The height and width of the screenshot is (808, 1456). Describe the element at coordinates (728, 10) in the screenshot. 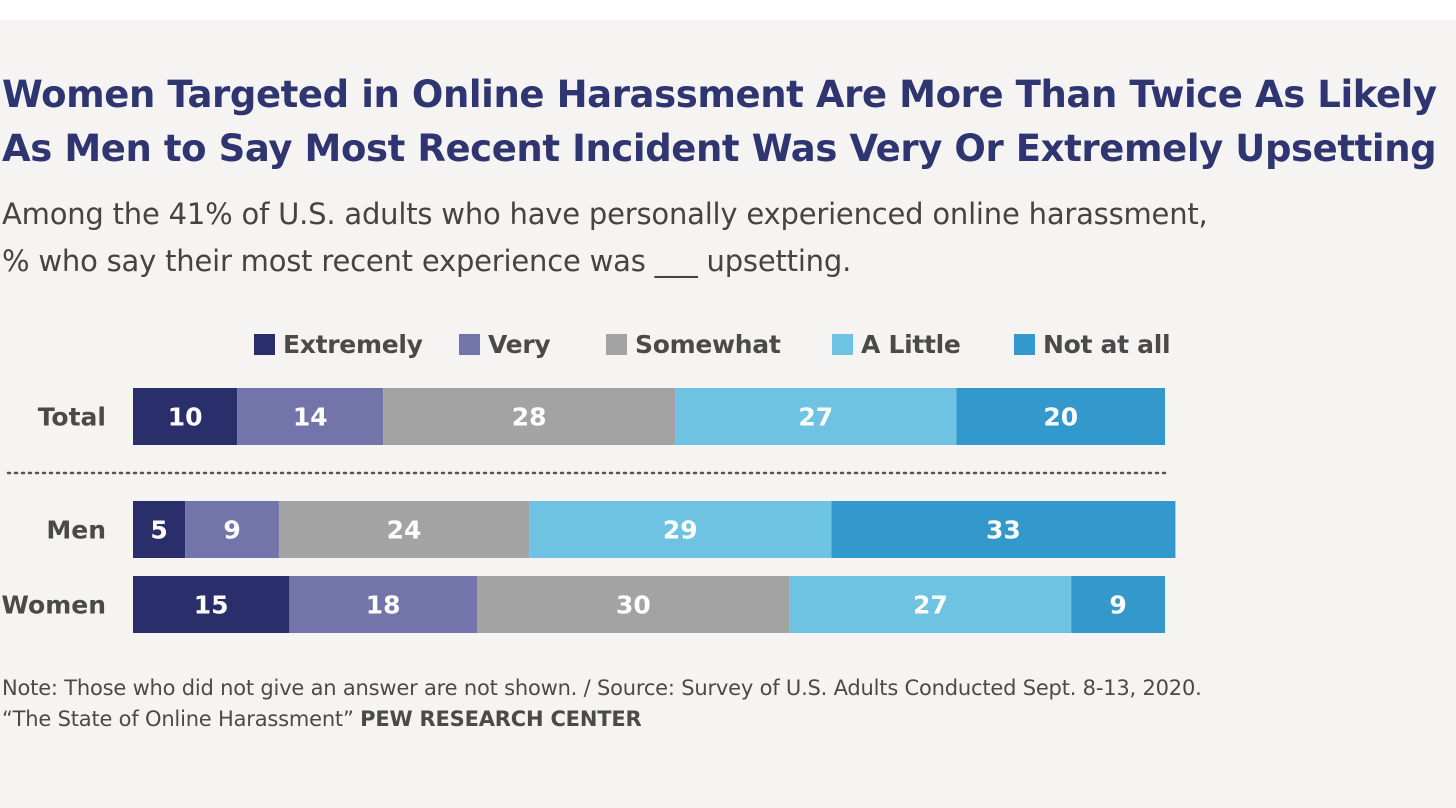

I see `top-strip` at that location.